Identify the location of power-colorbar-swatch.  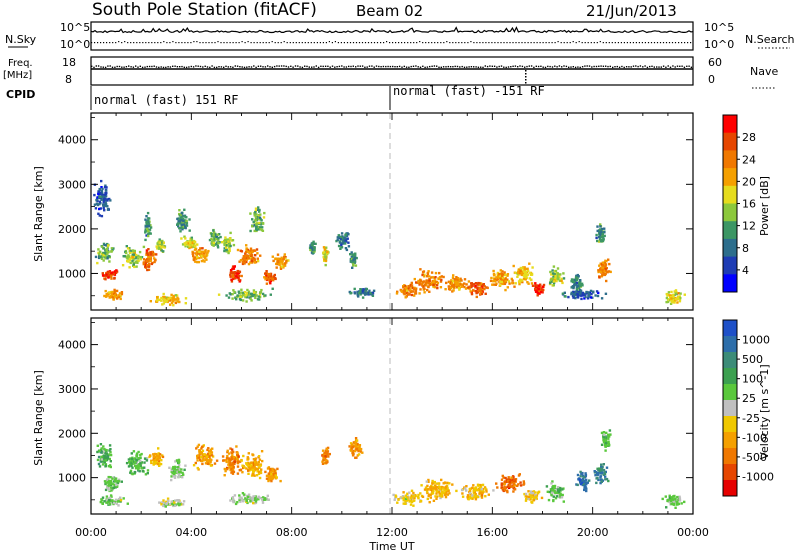
(730, 283).